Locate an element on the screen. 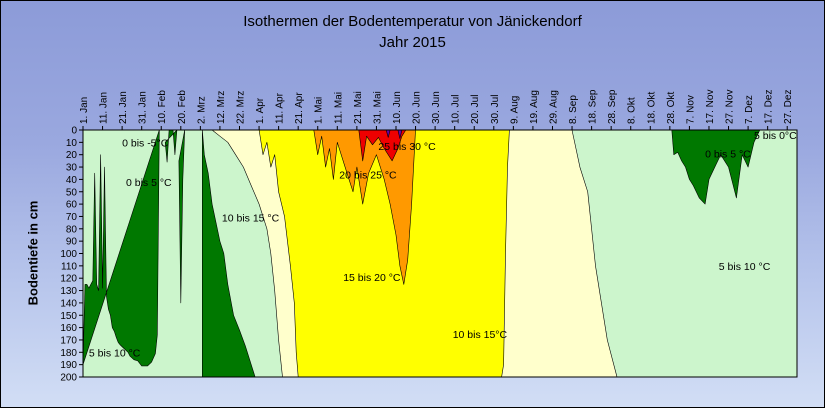 The height and width of the screenshot is (408, 825). y-tick-label: 30 is located at coordinates (72, 168).